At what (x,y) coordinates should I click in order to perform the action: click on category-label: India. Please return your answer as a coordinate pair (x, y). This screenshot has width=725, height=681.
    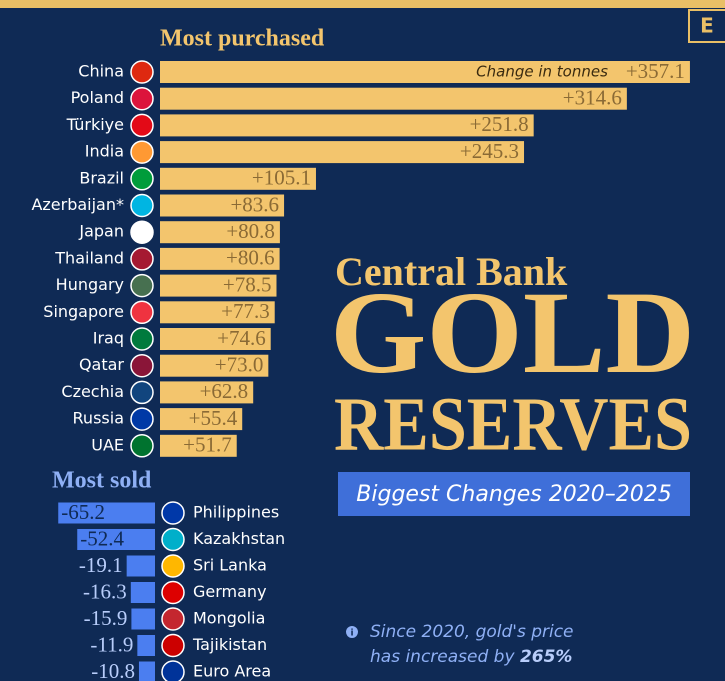
    Looking at the image, I should click on (104, 151).